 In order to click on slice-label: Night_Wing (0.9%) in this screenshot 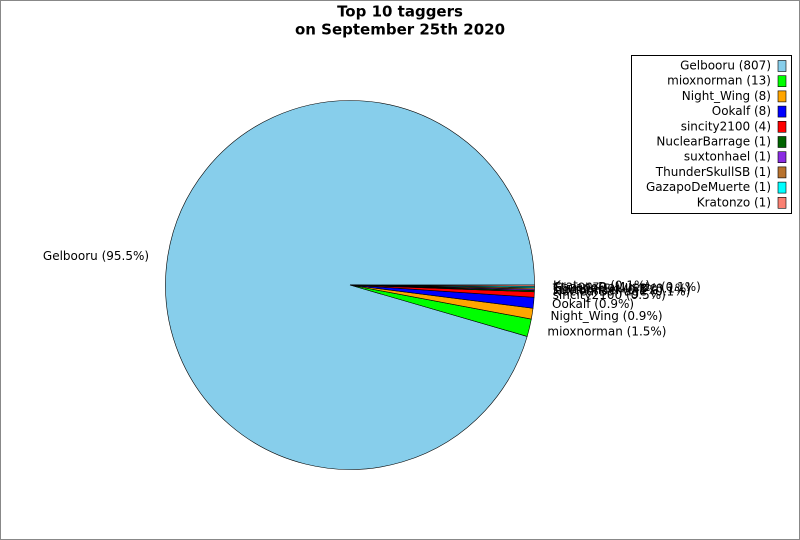, I will do `click(606, 316)`.